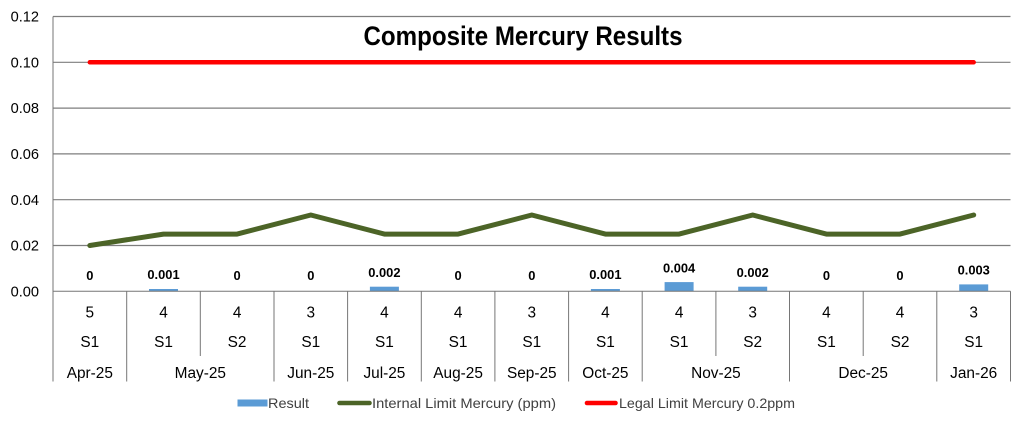 The width and height of the screenshot is (1028, 428). I want to click on svg-text: 5, so click(90, 313).